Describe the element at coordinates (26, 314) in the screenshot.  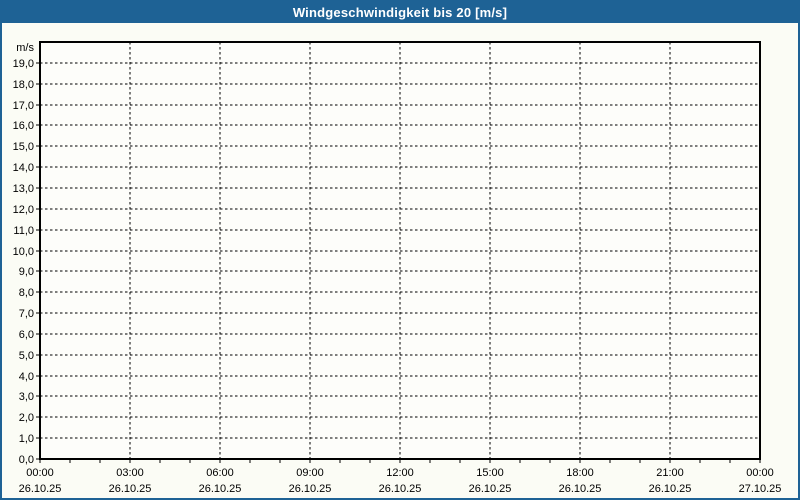
I see `y-tick-label: 7,0` at that location.